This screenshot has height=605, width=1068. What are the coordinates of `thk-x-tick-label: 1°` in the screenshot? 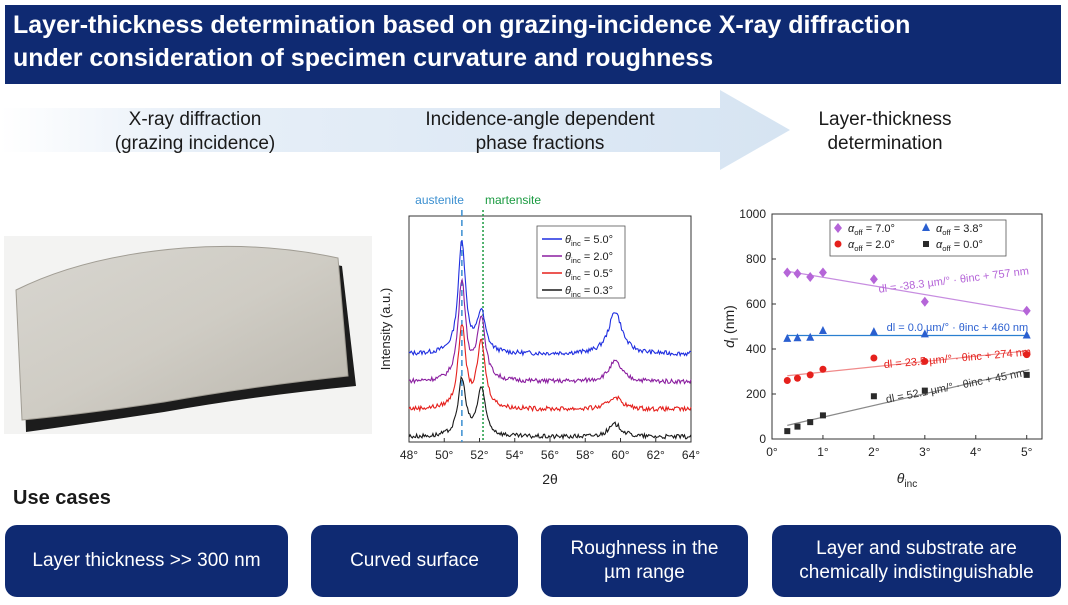 It's located at (823, 452).